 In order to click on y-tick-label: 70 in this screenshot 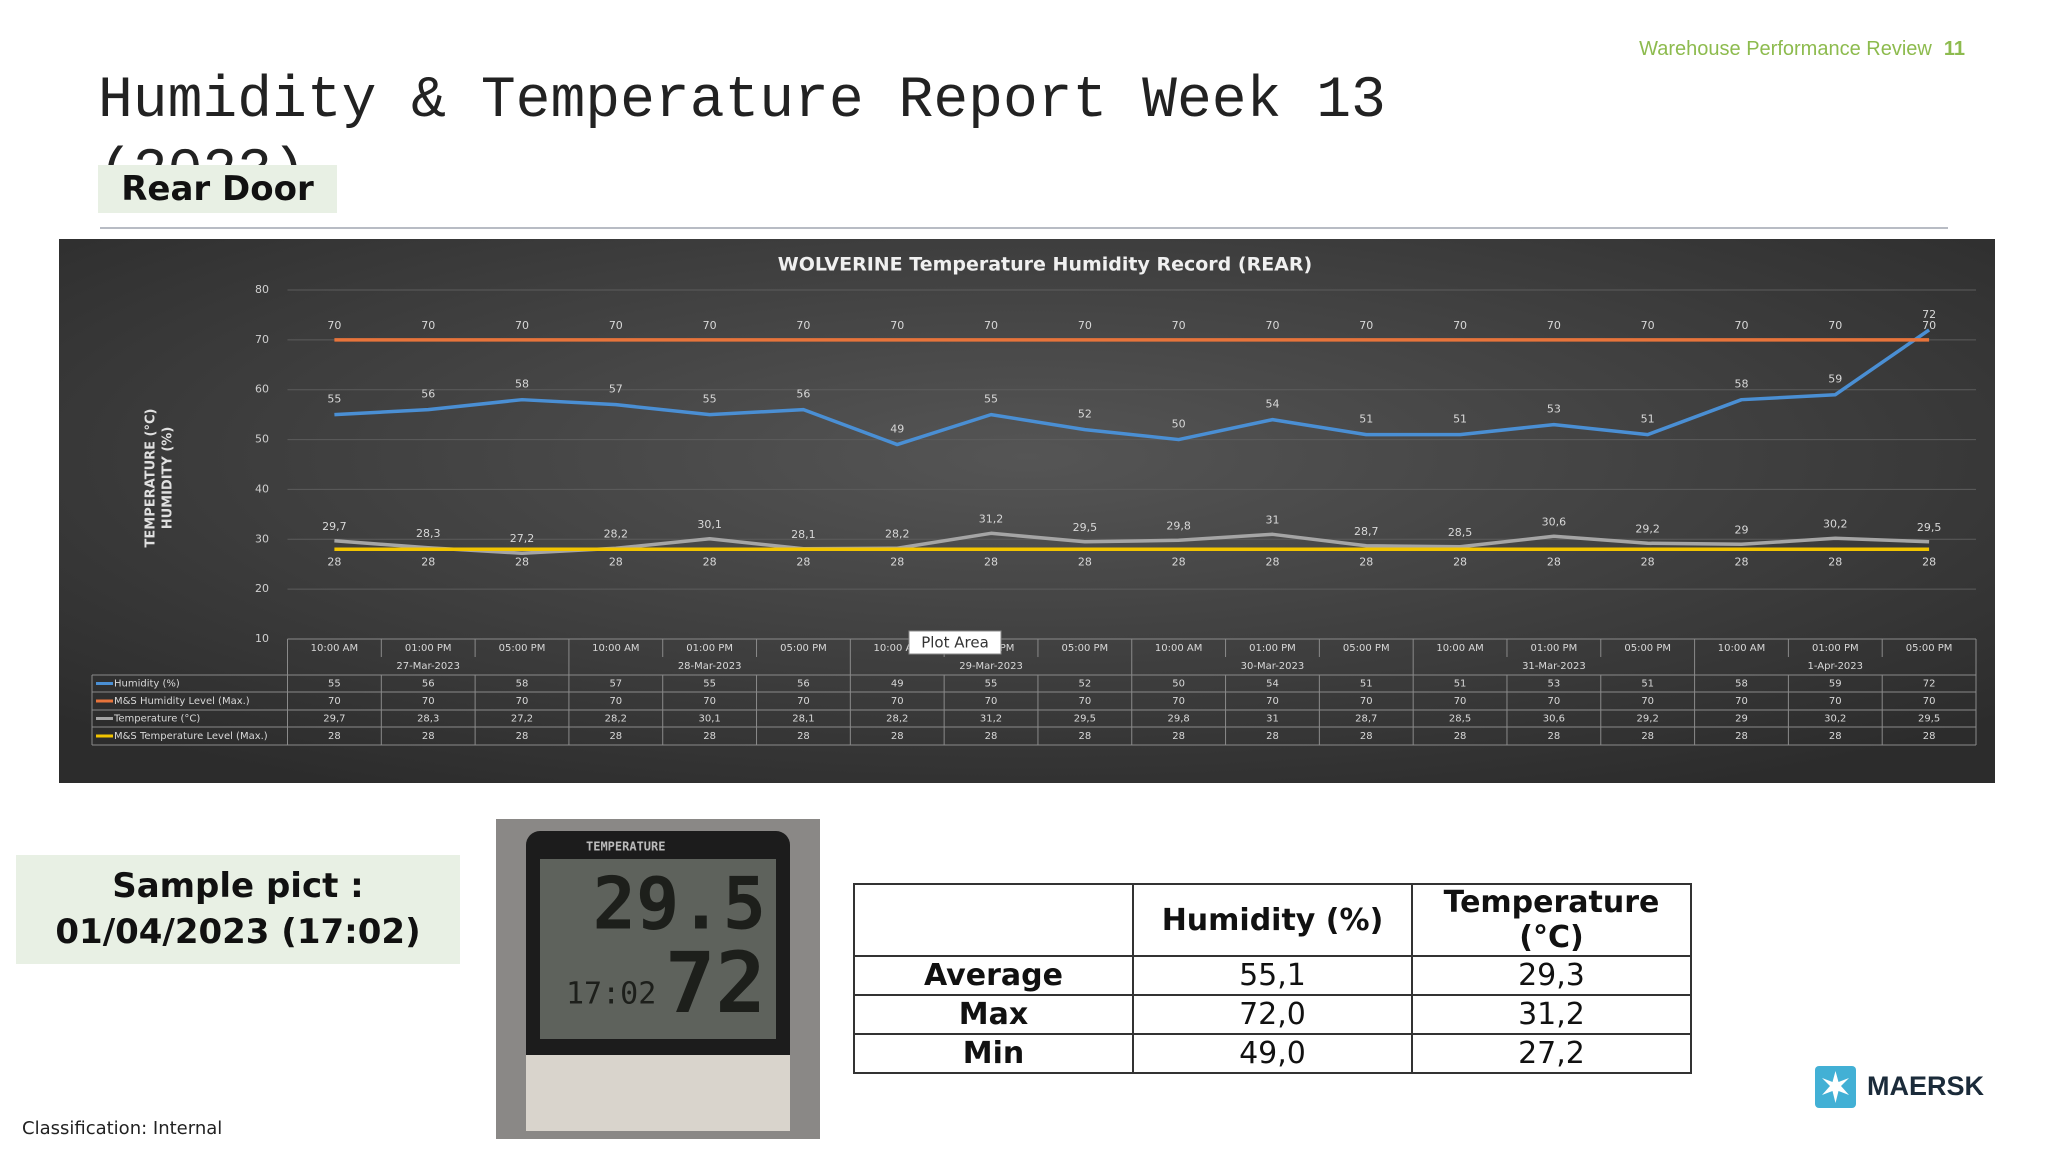, I will do `click(262, 339)`.